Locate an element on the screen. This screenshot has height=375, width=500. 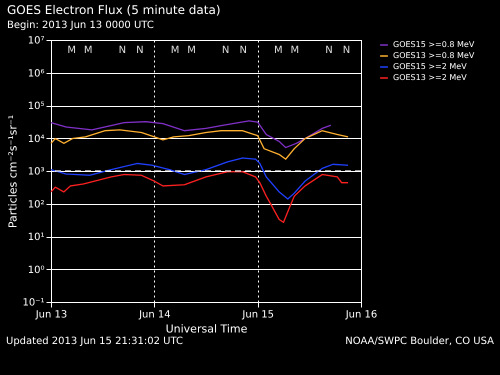
y-tick-label: 10⁰ is located at coordinates (36, 270).